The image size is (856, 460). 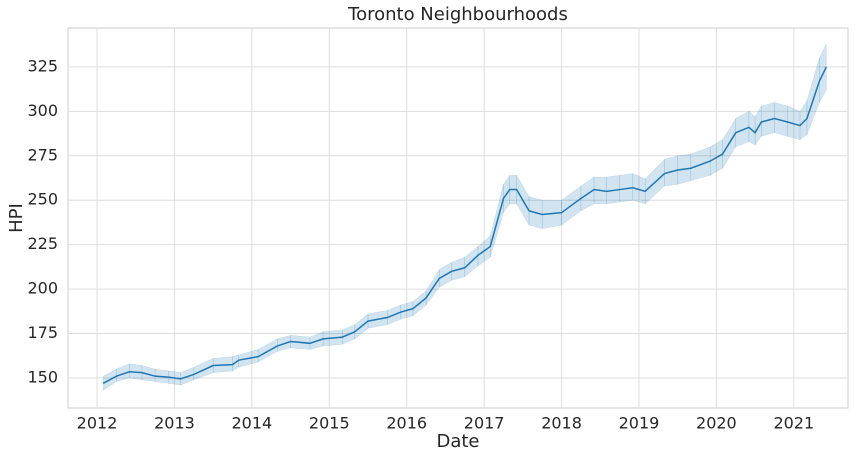 I want to click on x-tick-label: 2018, so click(x=561, y=423).